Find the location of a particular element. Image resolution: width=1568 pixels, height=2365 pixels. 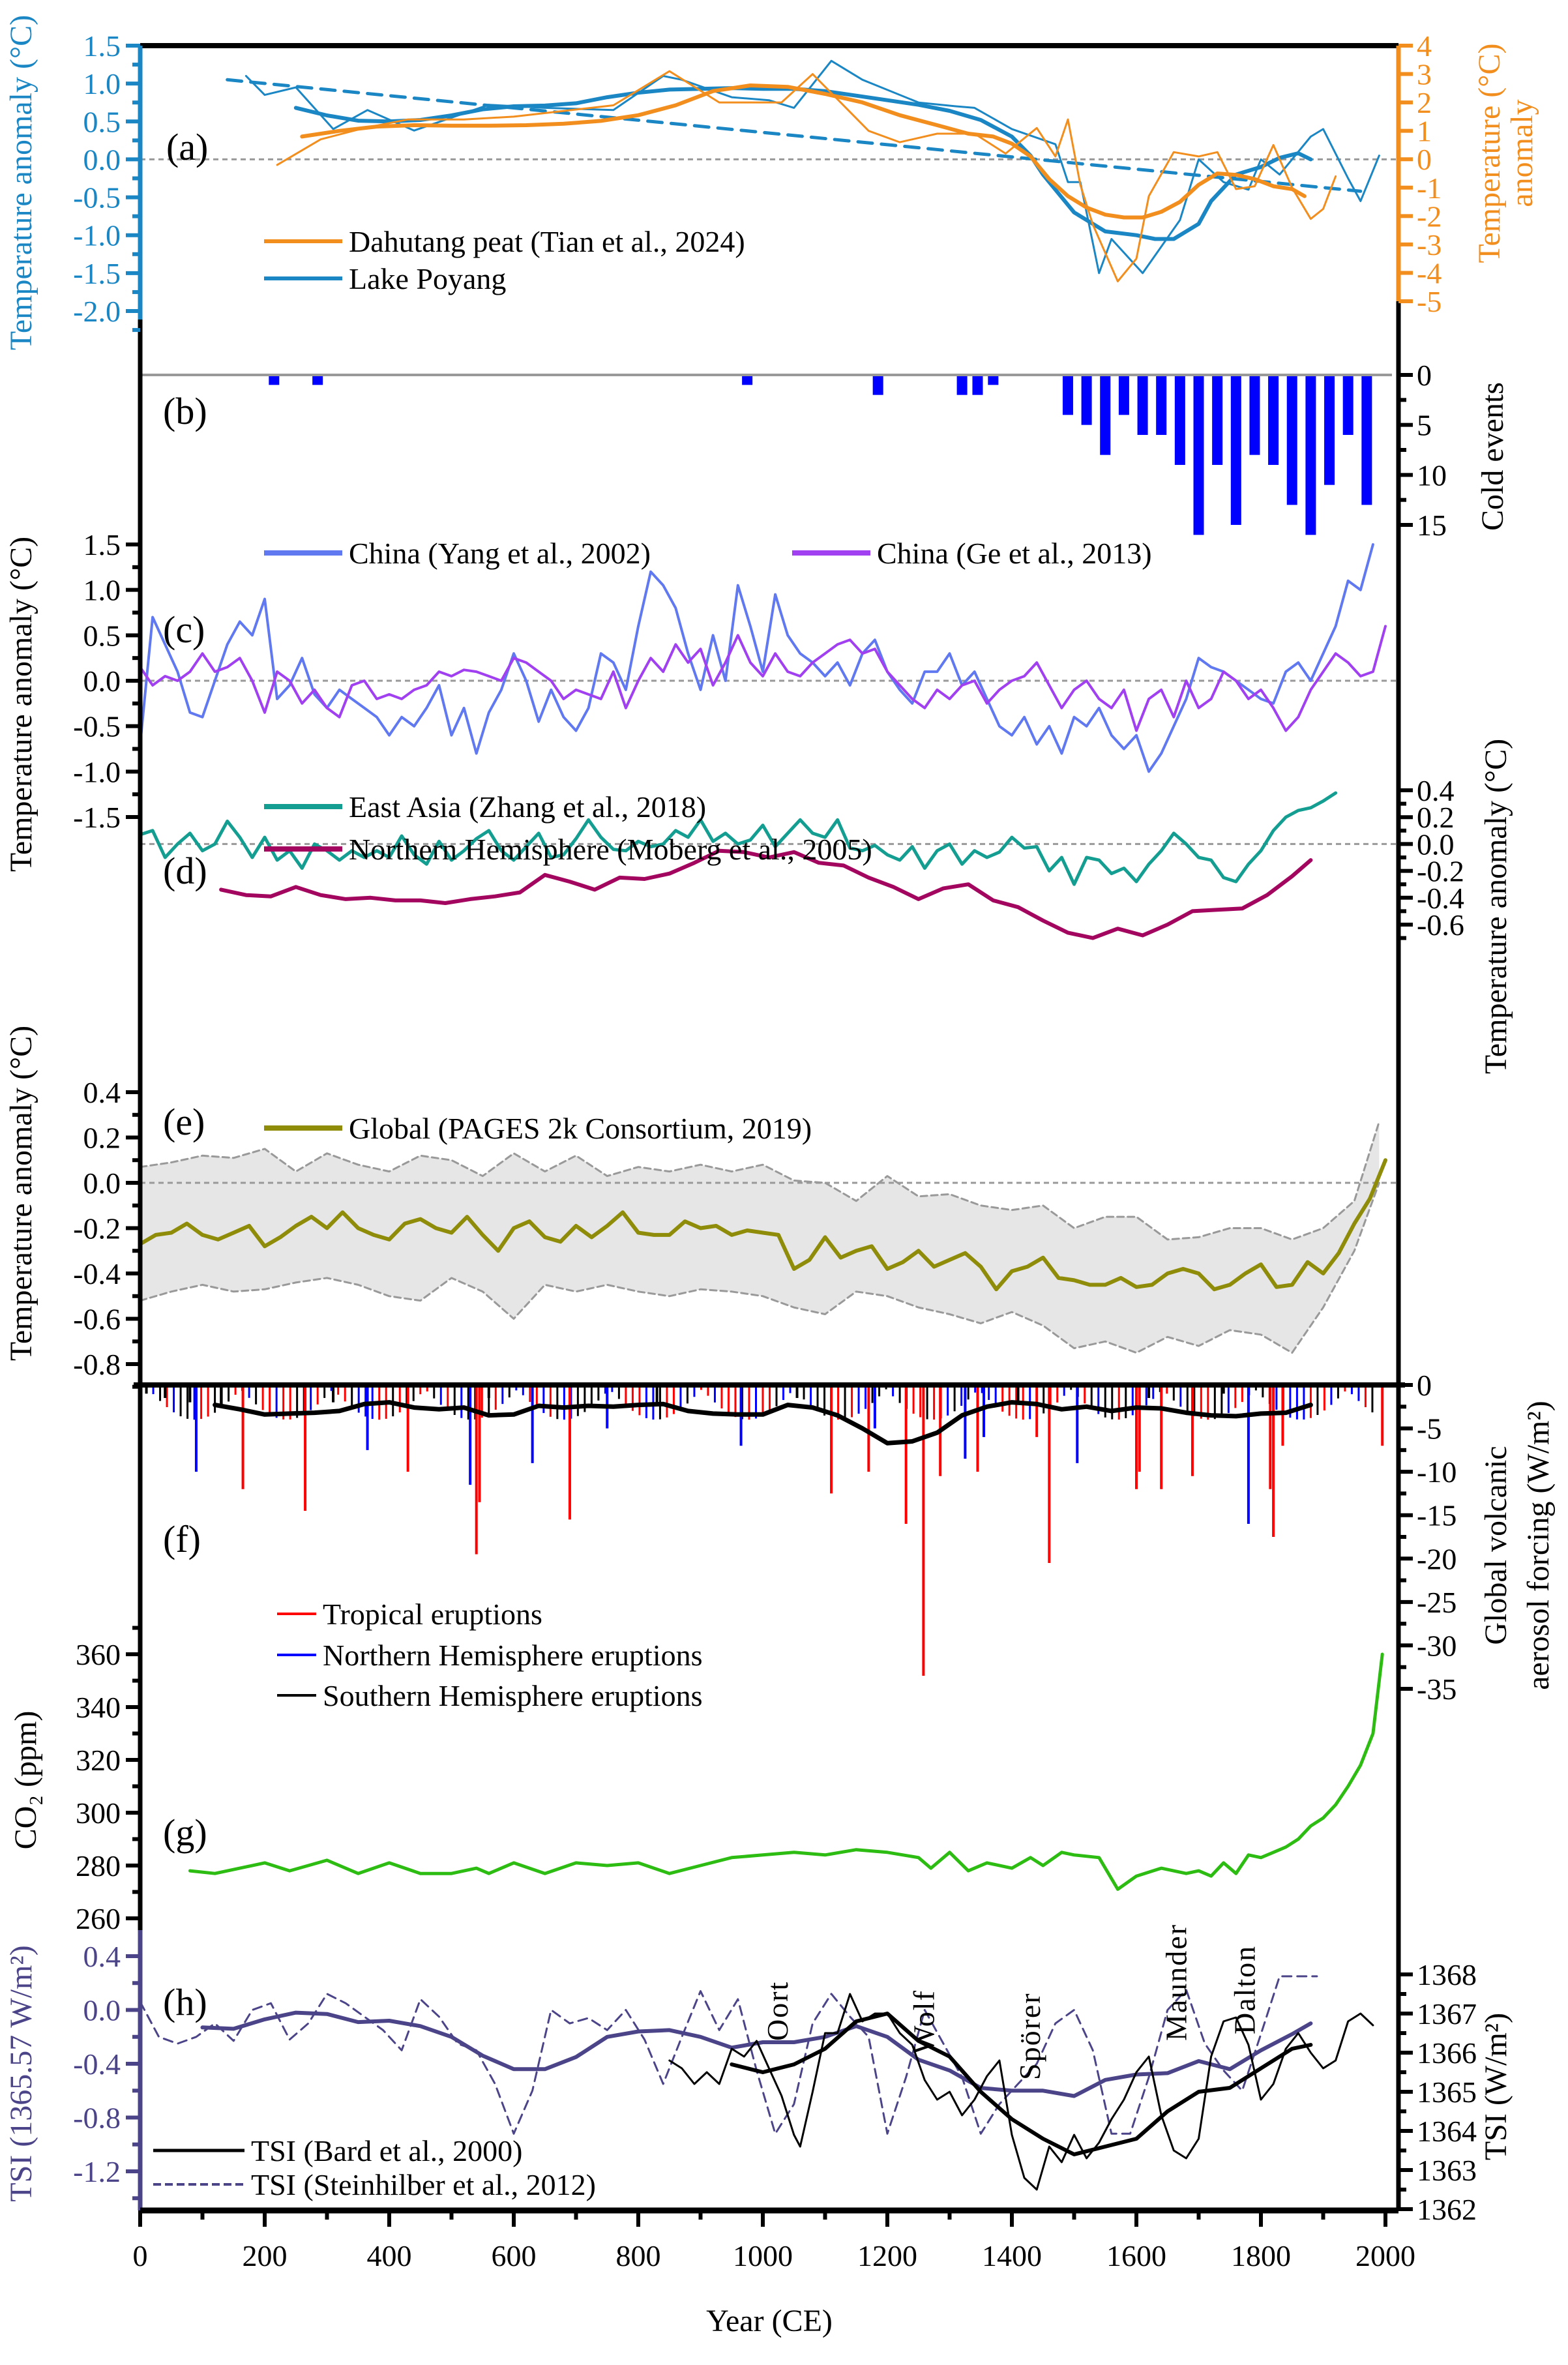

legend-d-eastasia-label: East Asia (Zhang et al., 2018) is located at coordinates (527, 807).